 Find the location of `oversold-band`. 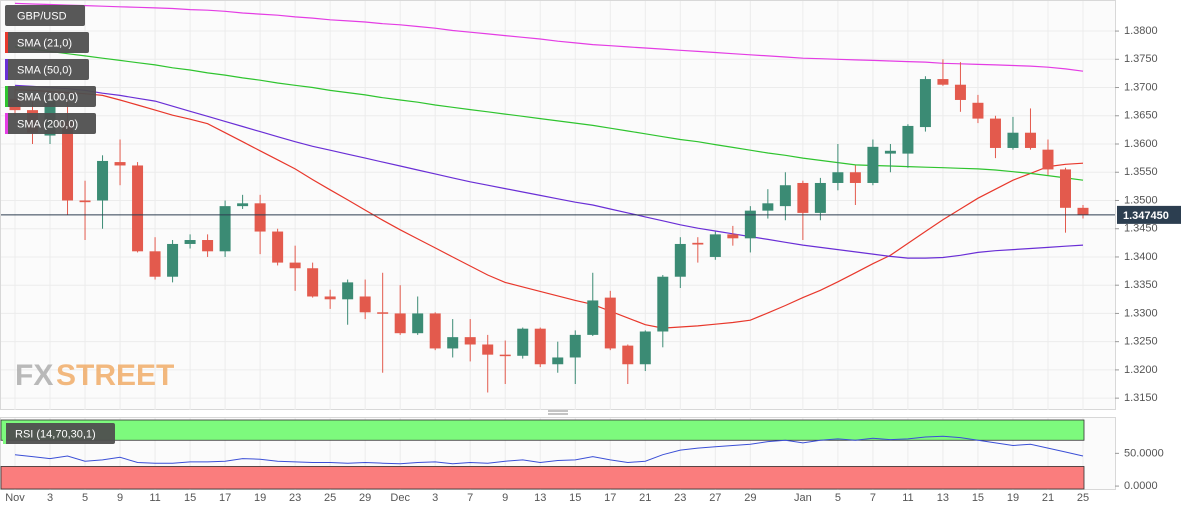

oversold-band is located at coordinates (542, 478).